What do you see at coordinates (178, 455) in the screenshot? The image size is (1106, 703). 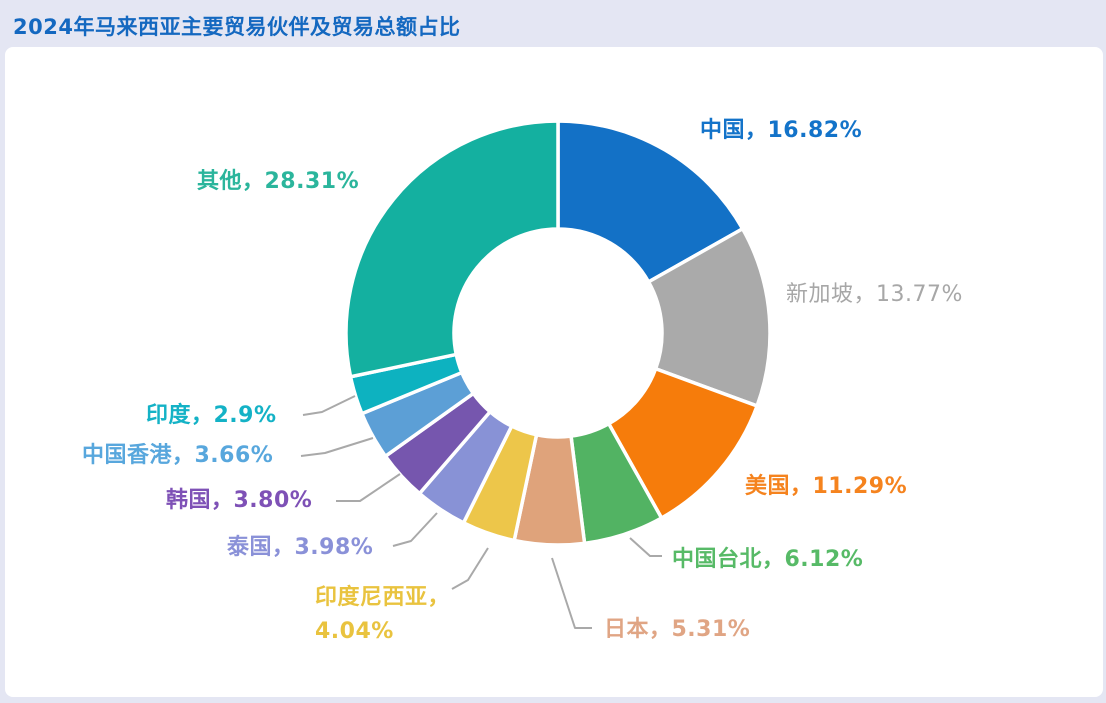 I see `slice-label-中国香港: 中国香港，3.66%` at bounding box center [178, 455].